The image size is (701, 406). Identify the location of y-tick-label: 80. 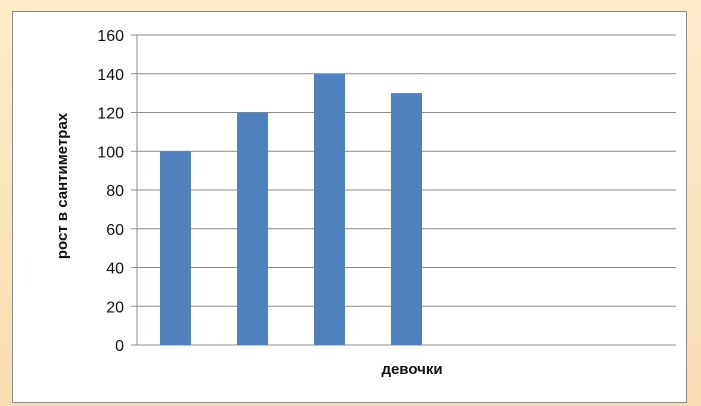
(115, 191).